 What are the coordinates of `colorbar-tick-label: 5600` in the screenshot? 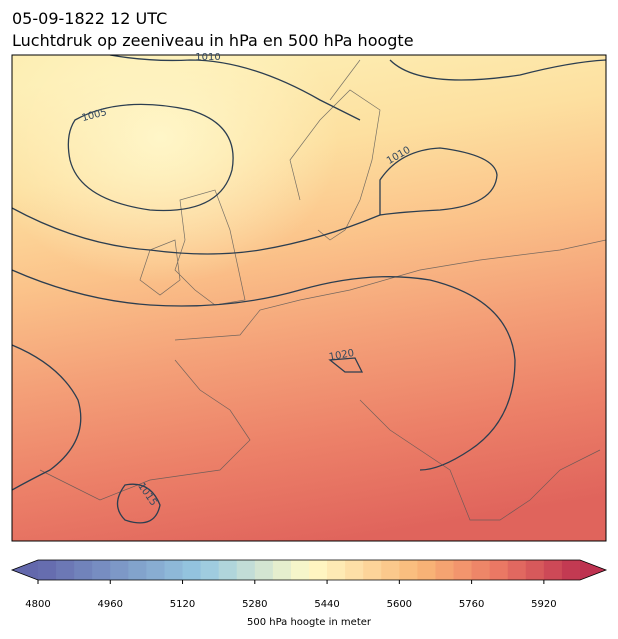 It's located at (399, 604).